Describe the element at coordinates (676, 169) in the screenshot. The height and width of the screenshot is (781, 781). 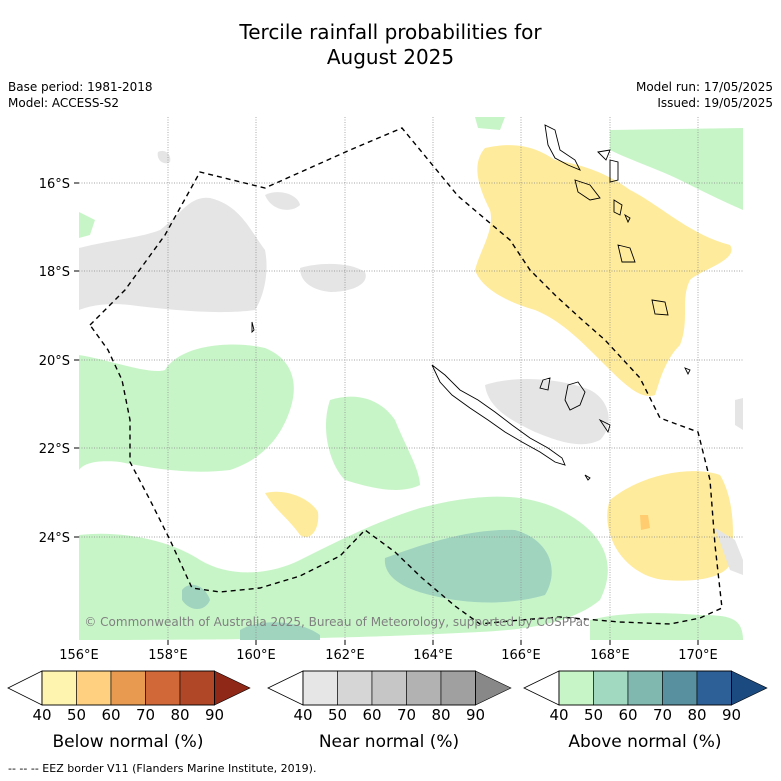
I see `above-normal-region-ne` at that location.